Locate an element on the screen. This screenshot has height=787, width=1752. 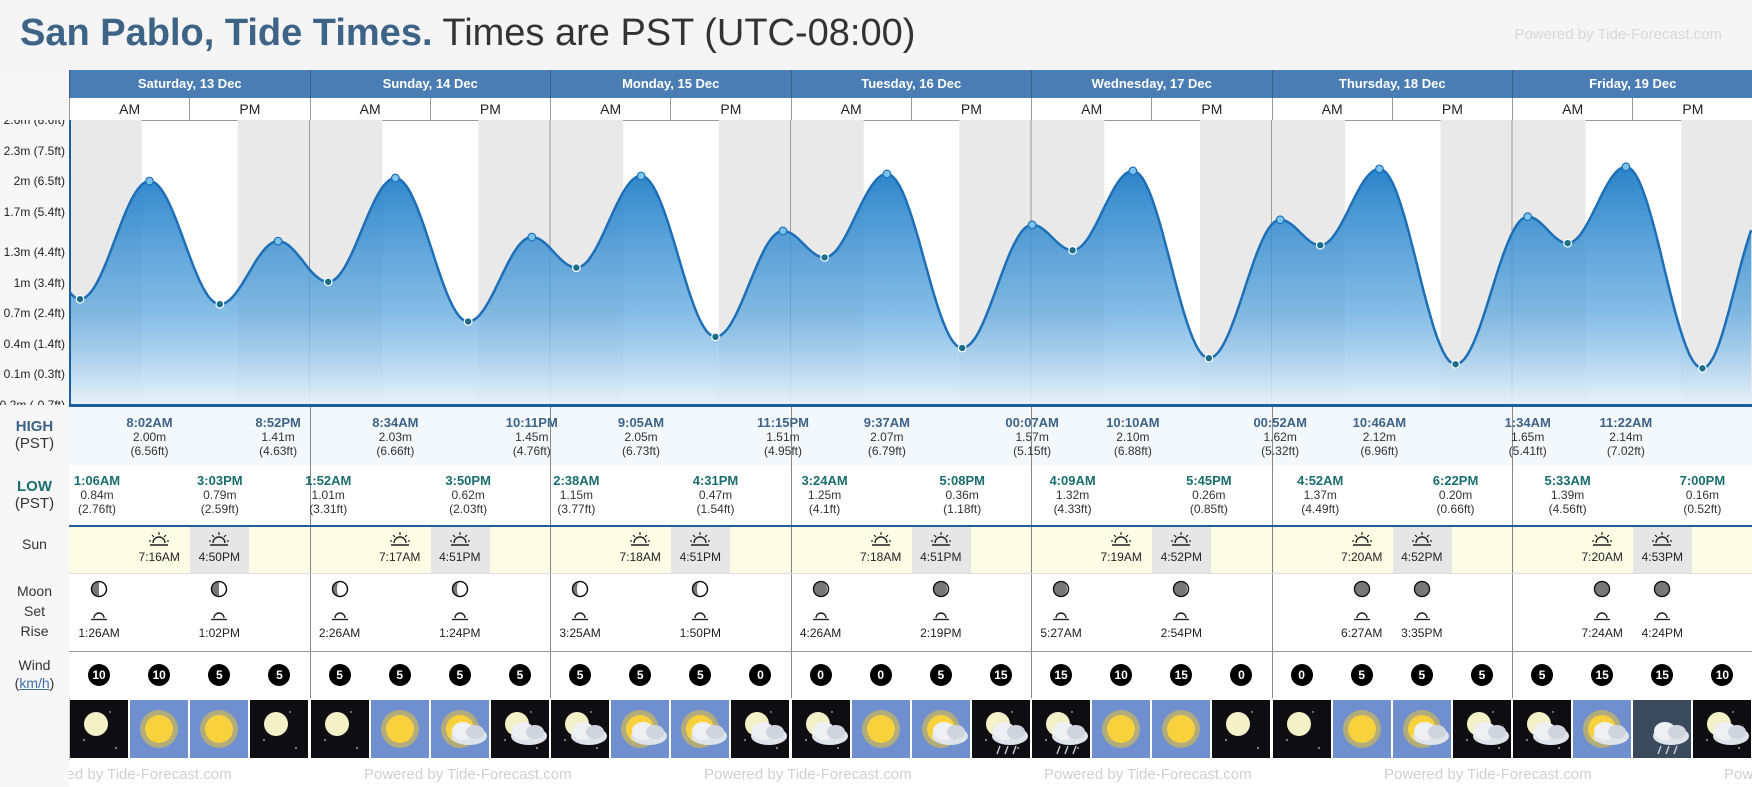
tide-height-m: 0.79m is located at coordinates (220, 495).